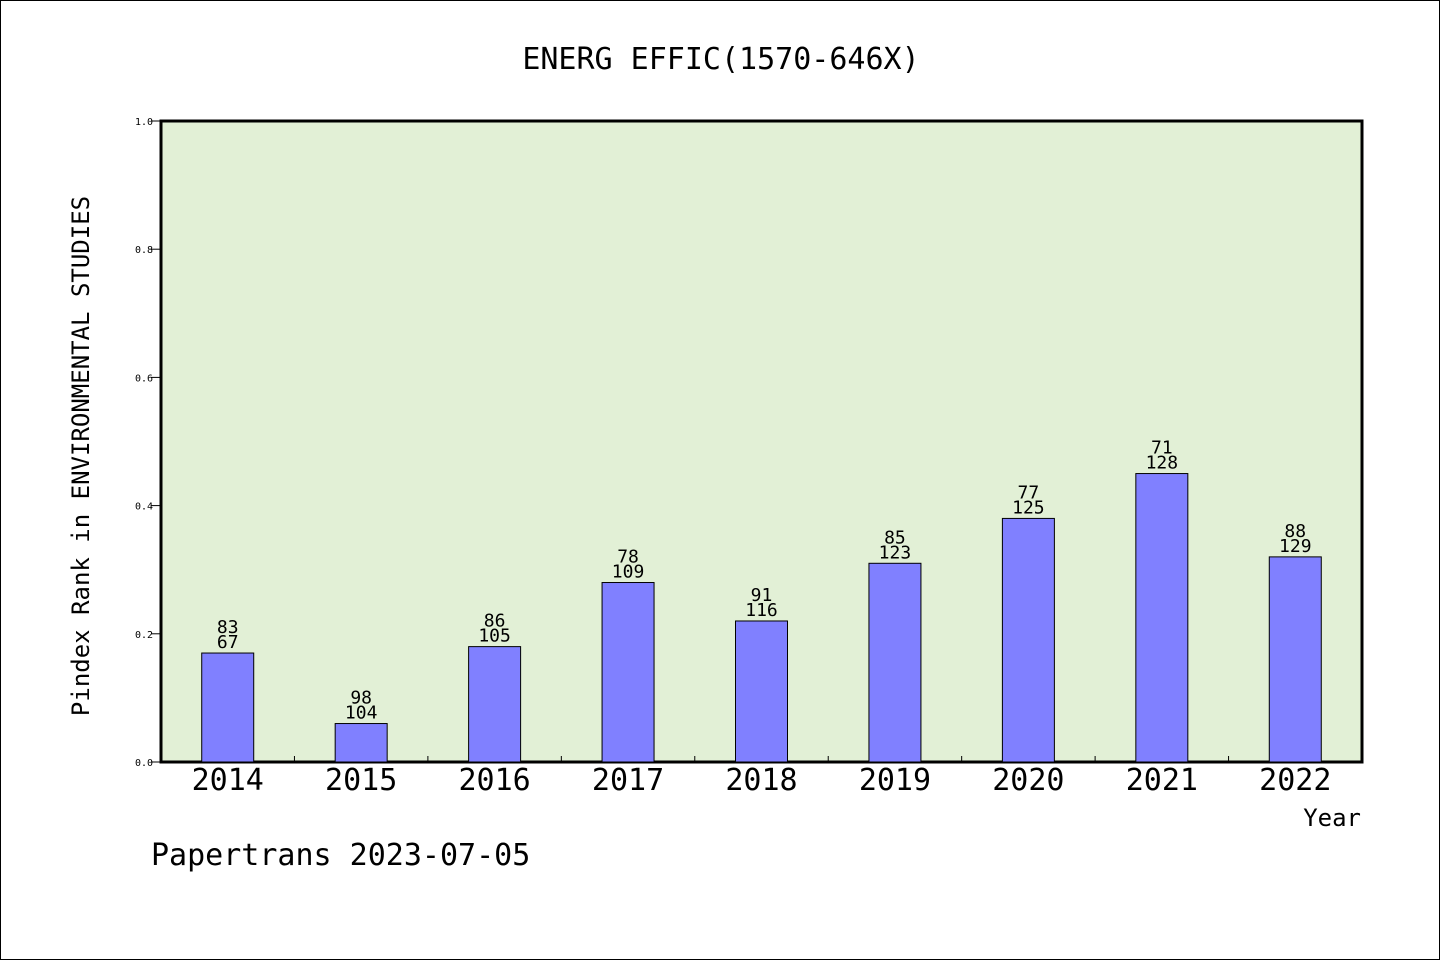 This screenshot has height=961, width=1440. What do you see at coordinates (361, 698) in the screenshot?
I see `data-label-top: 98` at bounding box center [361, 698].